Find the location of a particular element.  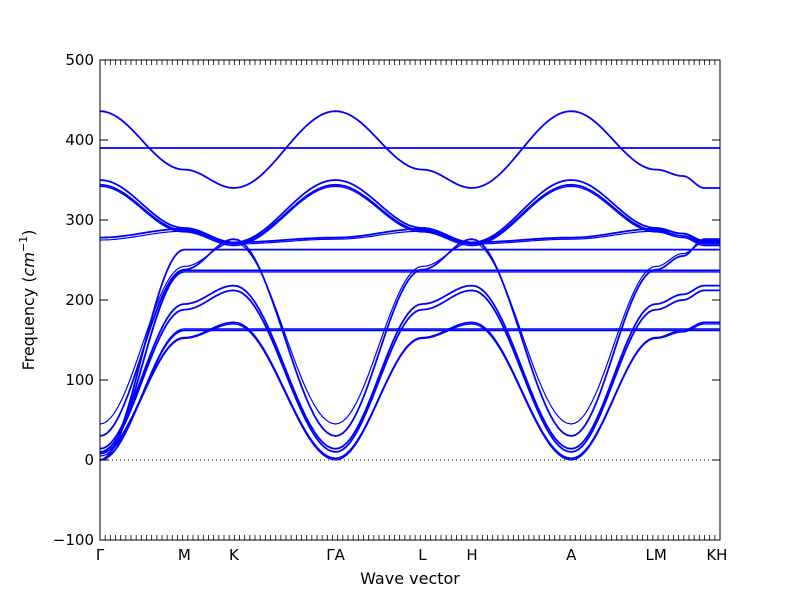

y-tick-label: 300 is located at coordinates (79, 220).